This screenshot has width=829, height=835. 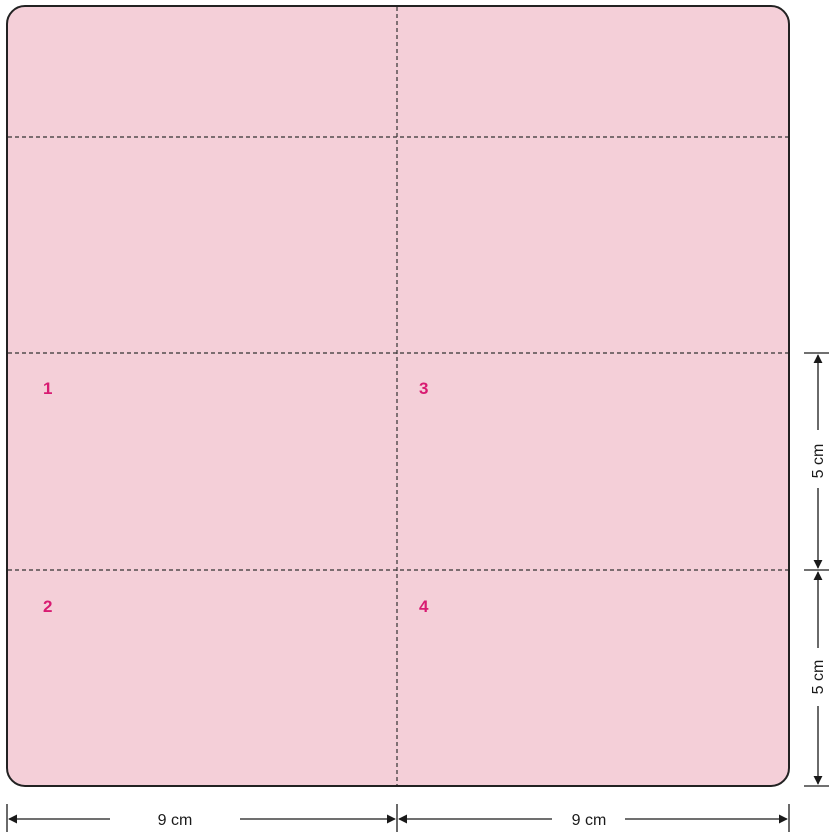 What do you see at coordinates (398, 818) in the screenshot?
I see `width-dimension` at bounding box center [398, 818].